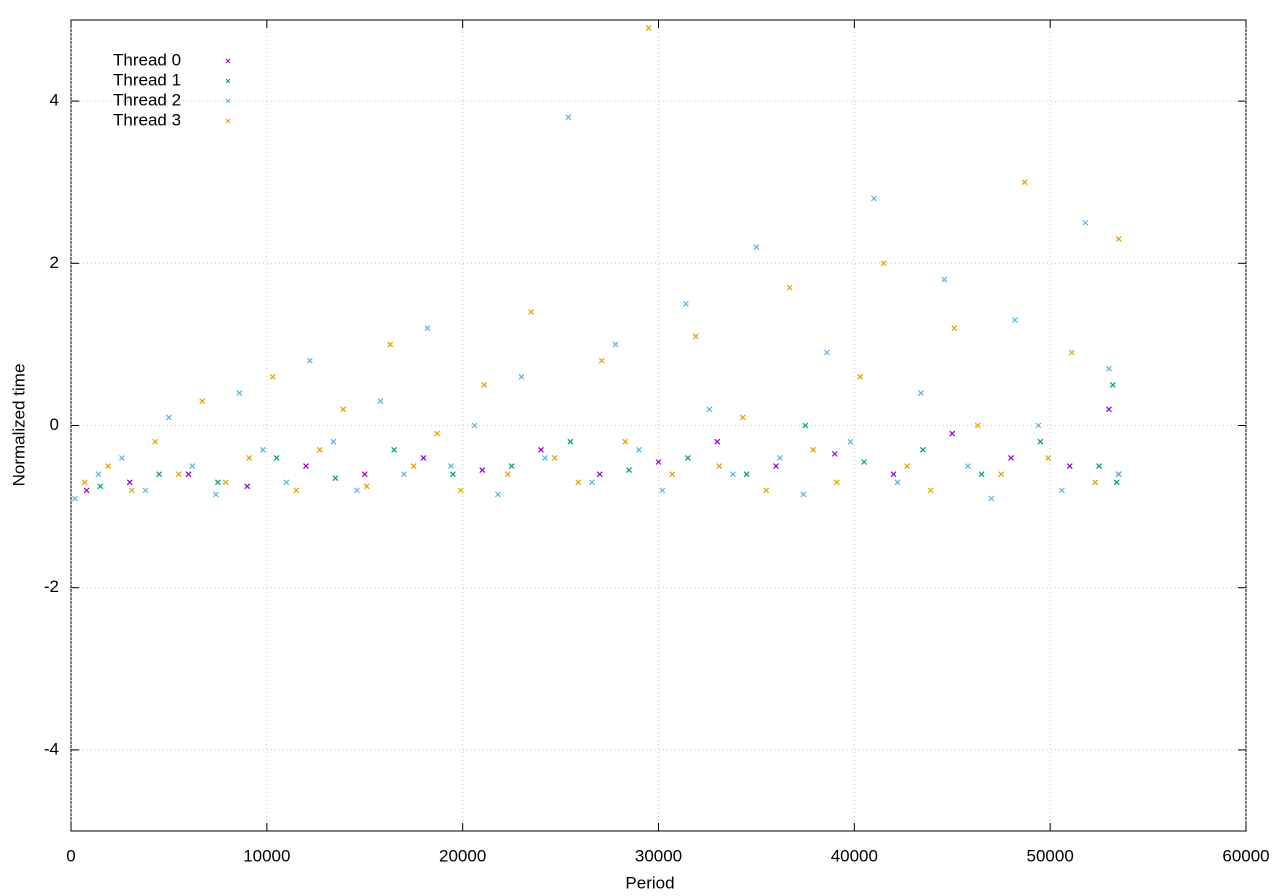  Describe the element at coordinates (649, 882) in the screenshot. I see `x-axis-label: Period` at that location.